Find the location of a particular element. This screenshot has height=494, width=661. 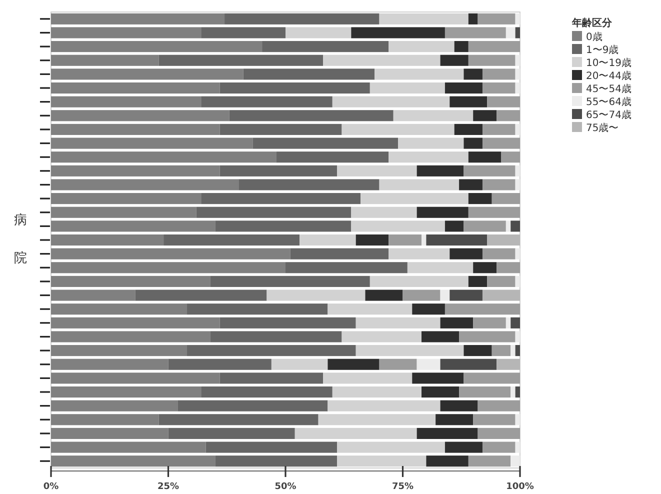

y-axis-title: 病院 is located at coordinates (20, 240).